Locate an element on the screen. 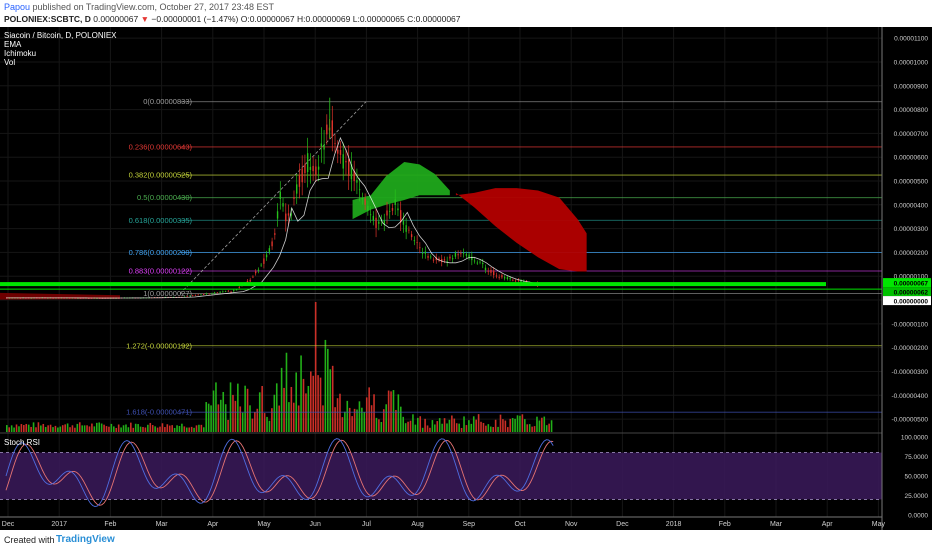  tradingview-logo: TradingView is located at coordinates (85, 539).